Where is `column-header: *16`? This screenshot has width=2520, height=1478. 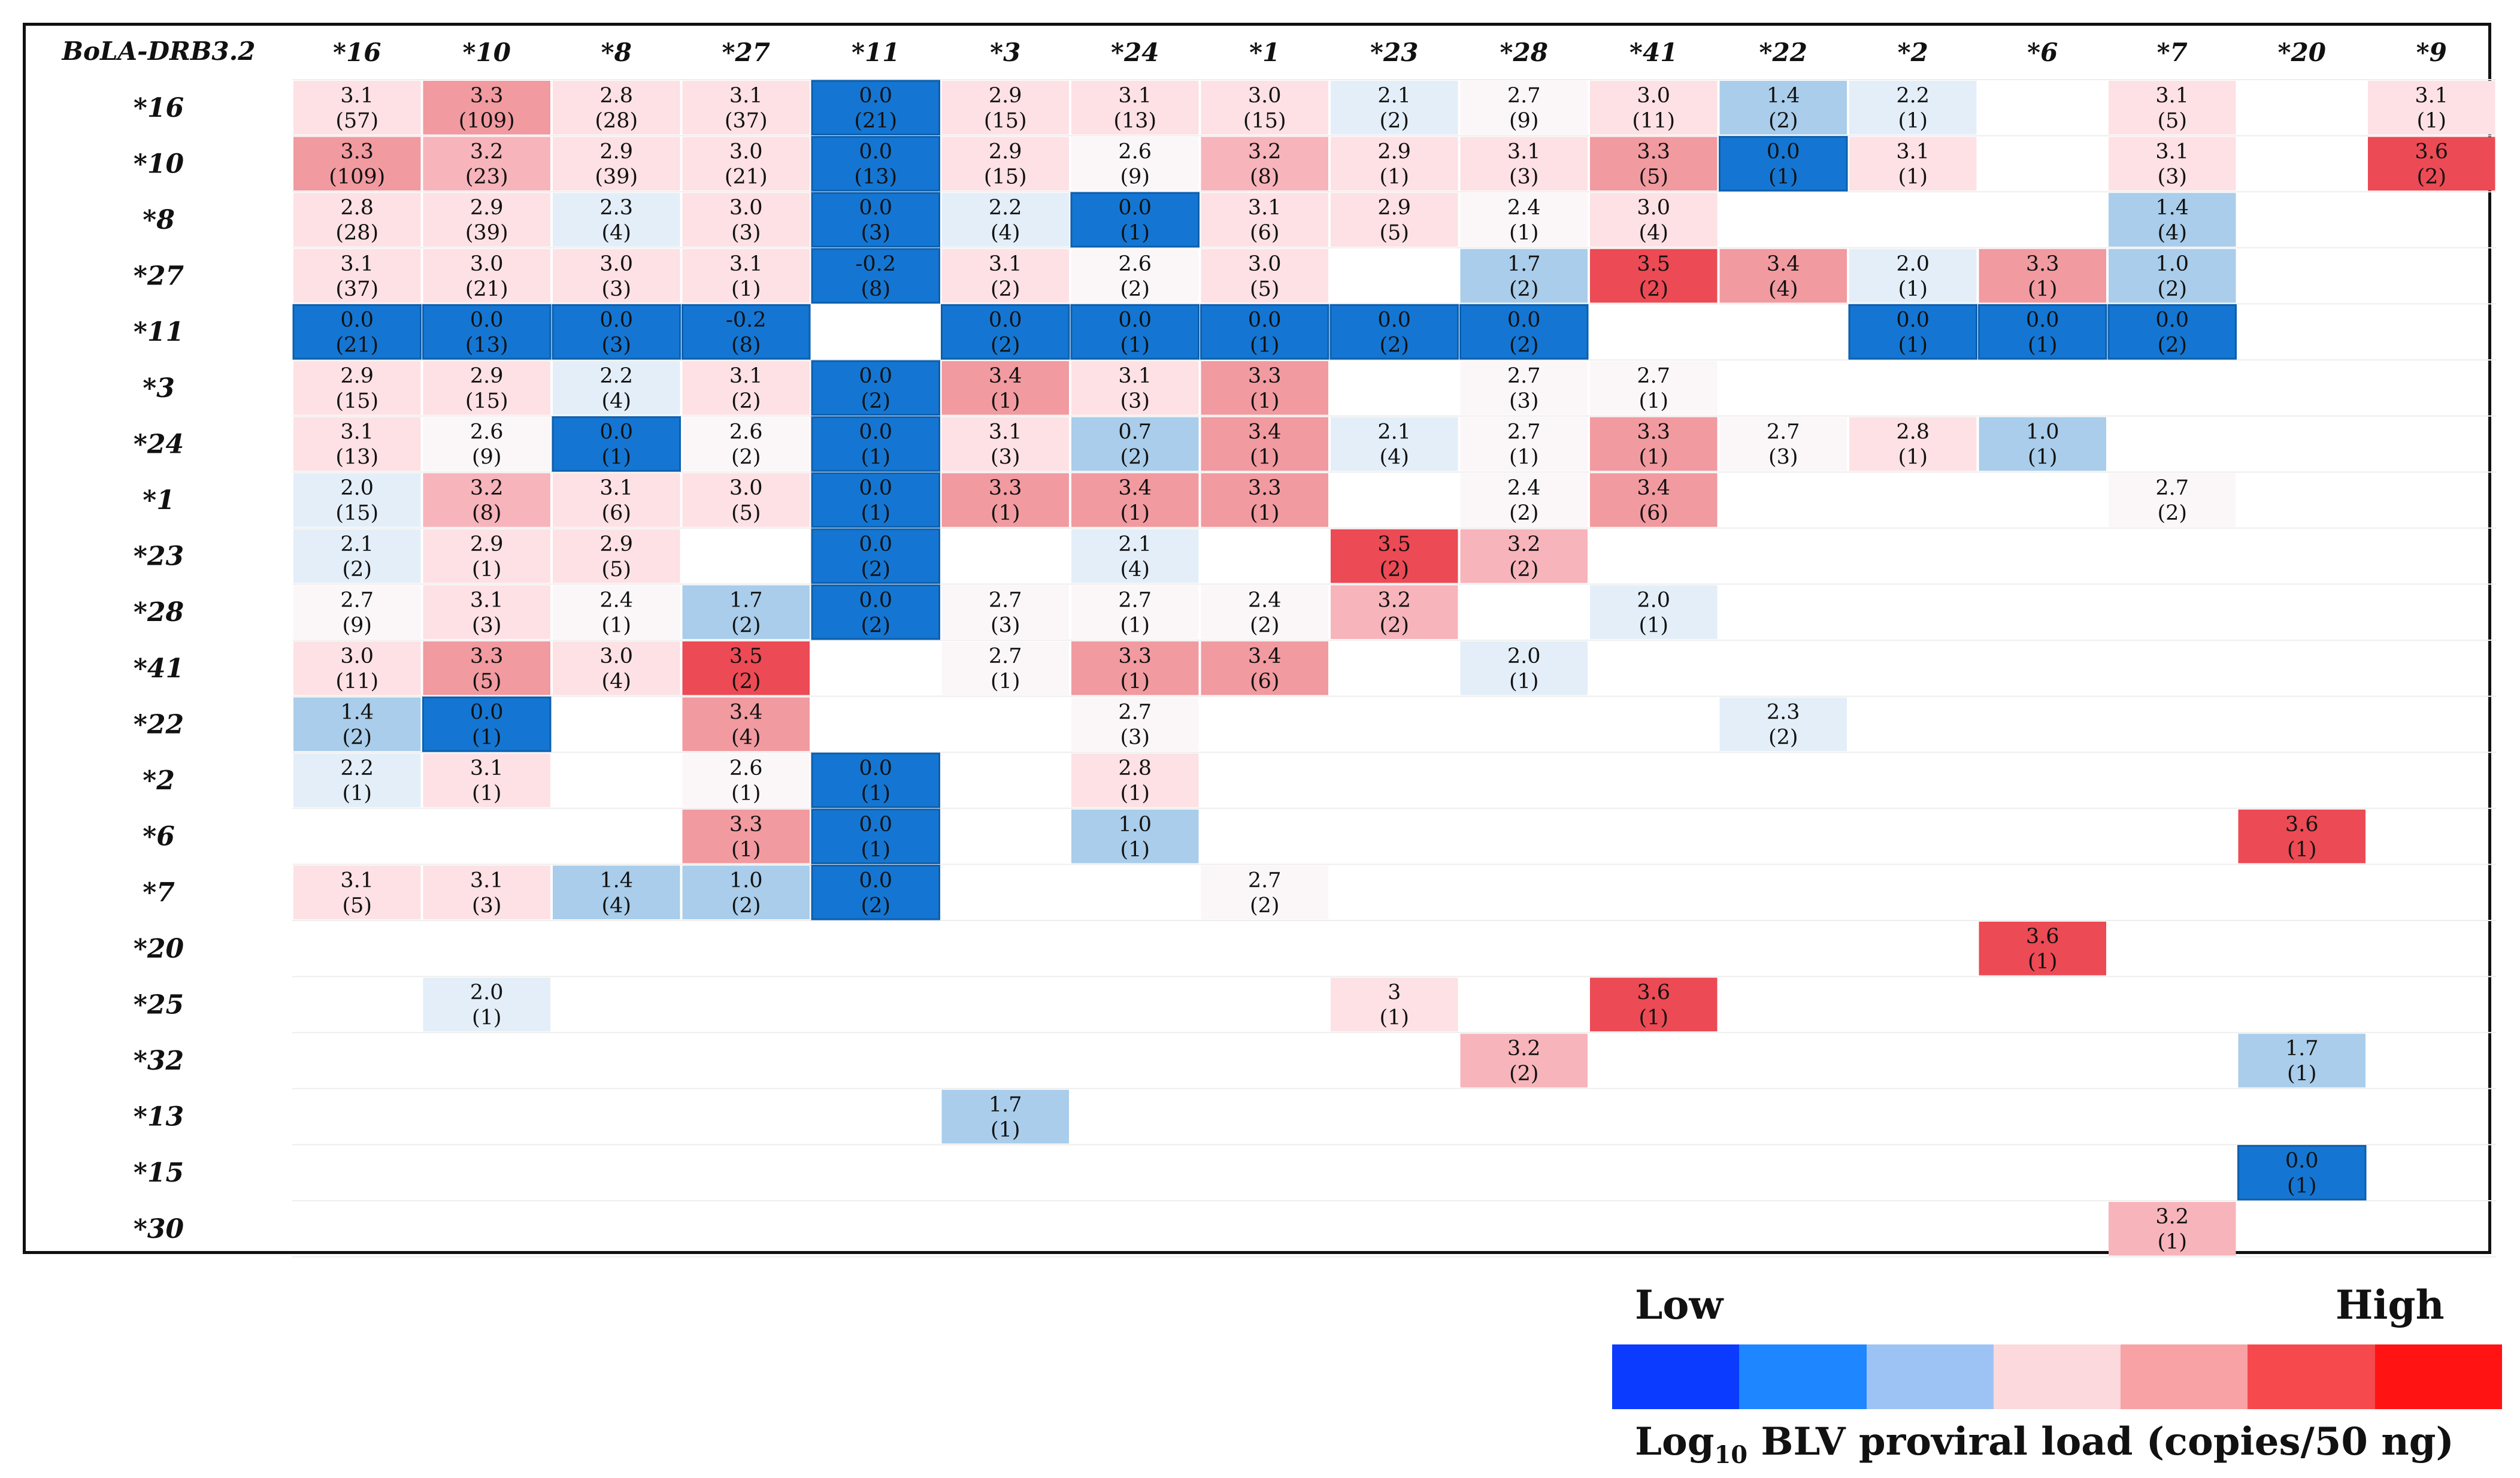
column-header: *16 is located at coordinates (357, 52).